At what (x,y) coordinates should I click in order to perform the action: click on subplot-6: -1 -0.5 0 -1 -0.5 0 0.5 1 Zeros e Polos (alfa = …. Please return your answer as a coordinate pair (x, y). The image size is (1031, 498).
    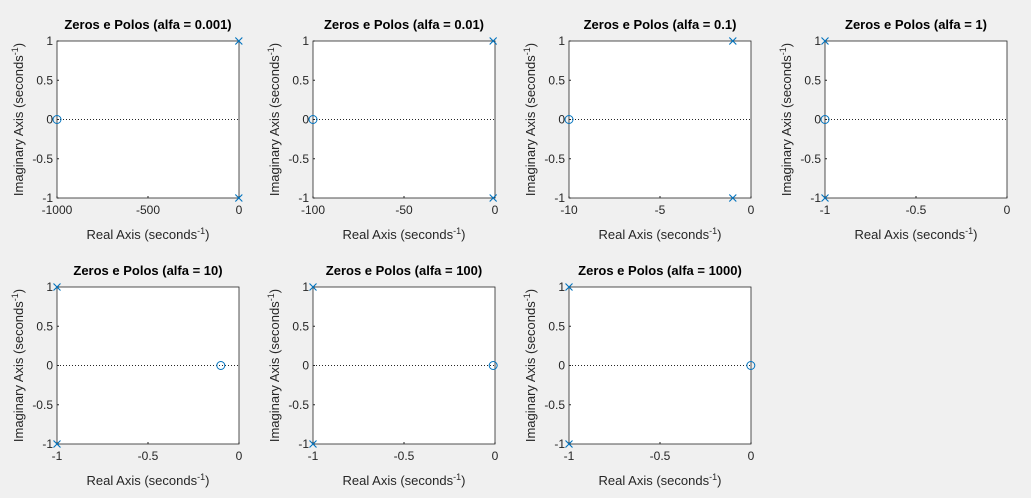
    Looking at the image, I should click on (382, 375).